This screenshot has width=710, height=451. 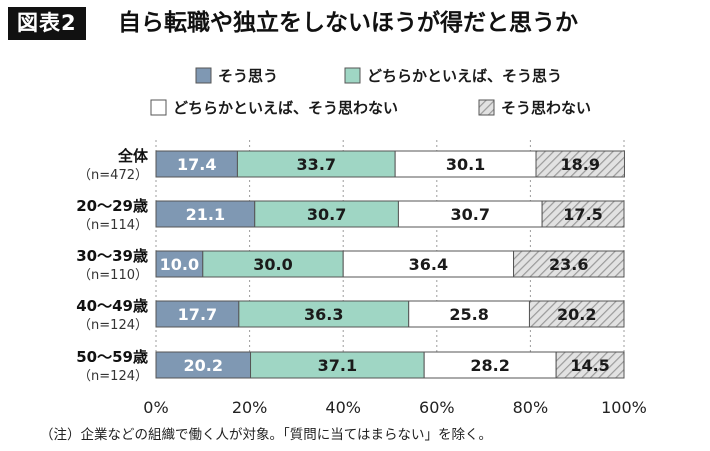 I want to click on figure-label: 図表2, so click(x=47, y=23).